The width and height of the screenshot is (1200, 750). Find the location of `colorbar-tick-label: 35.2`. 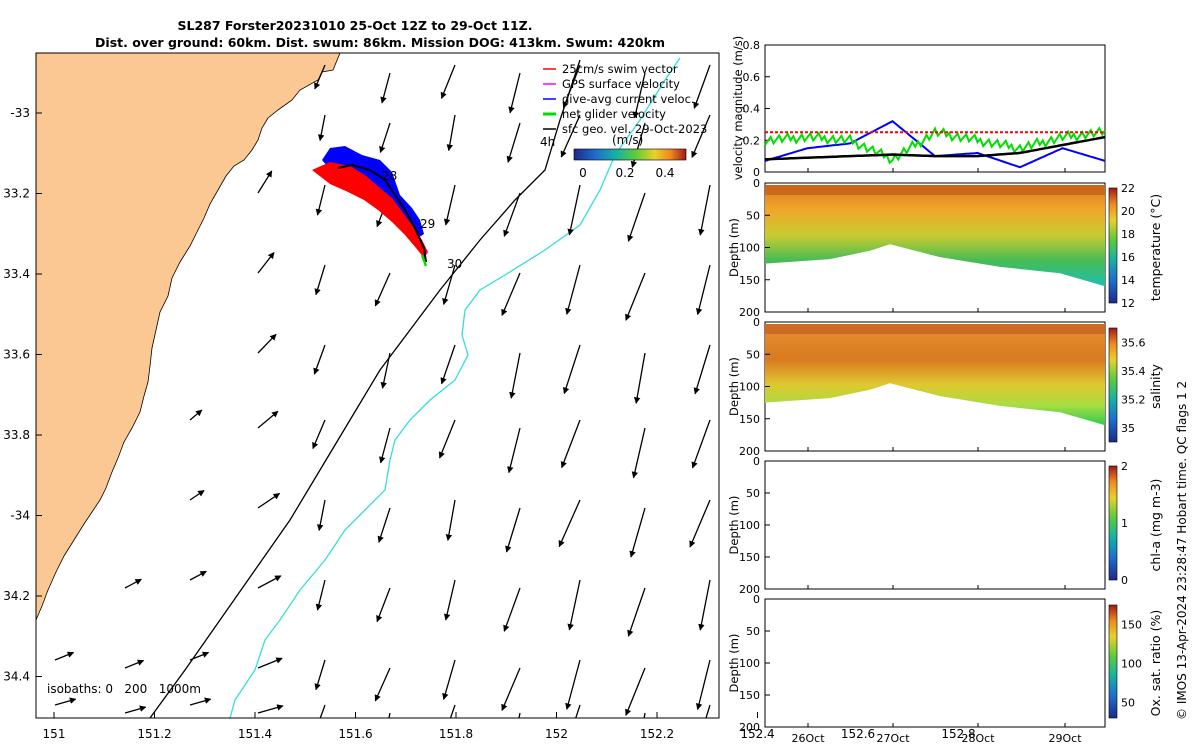

colorbar-tick-label: 35.2 is located at coordinates (1133, 399).